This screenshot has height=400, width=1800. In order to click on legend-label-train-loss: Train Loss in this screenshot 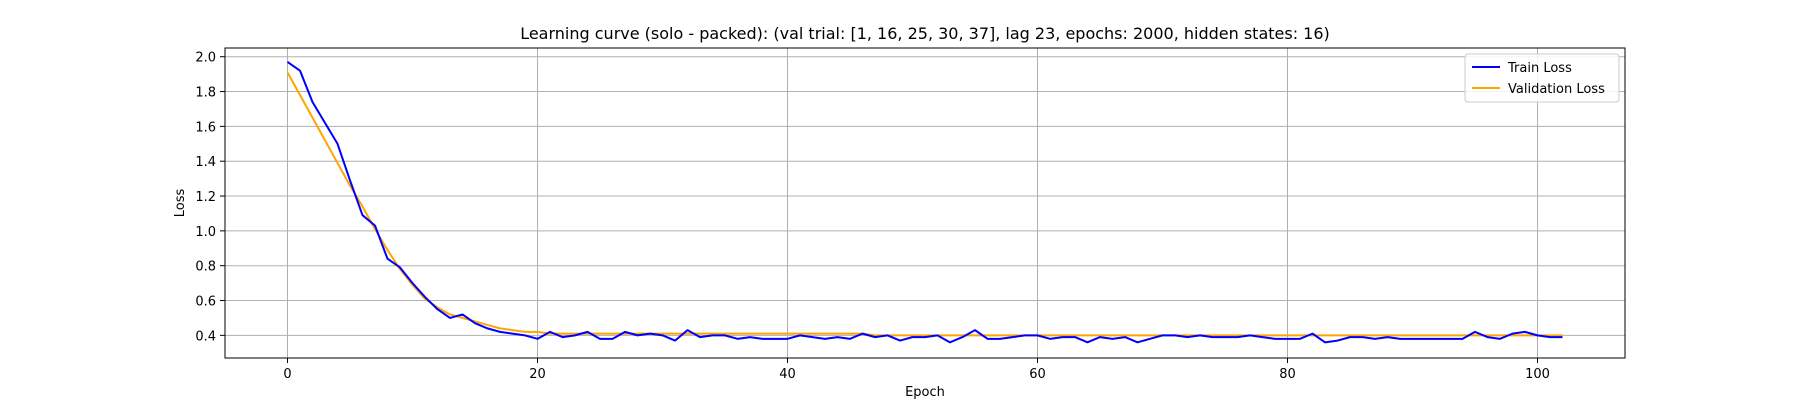, I will do `click(1539, 68)`.